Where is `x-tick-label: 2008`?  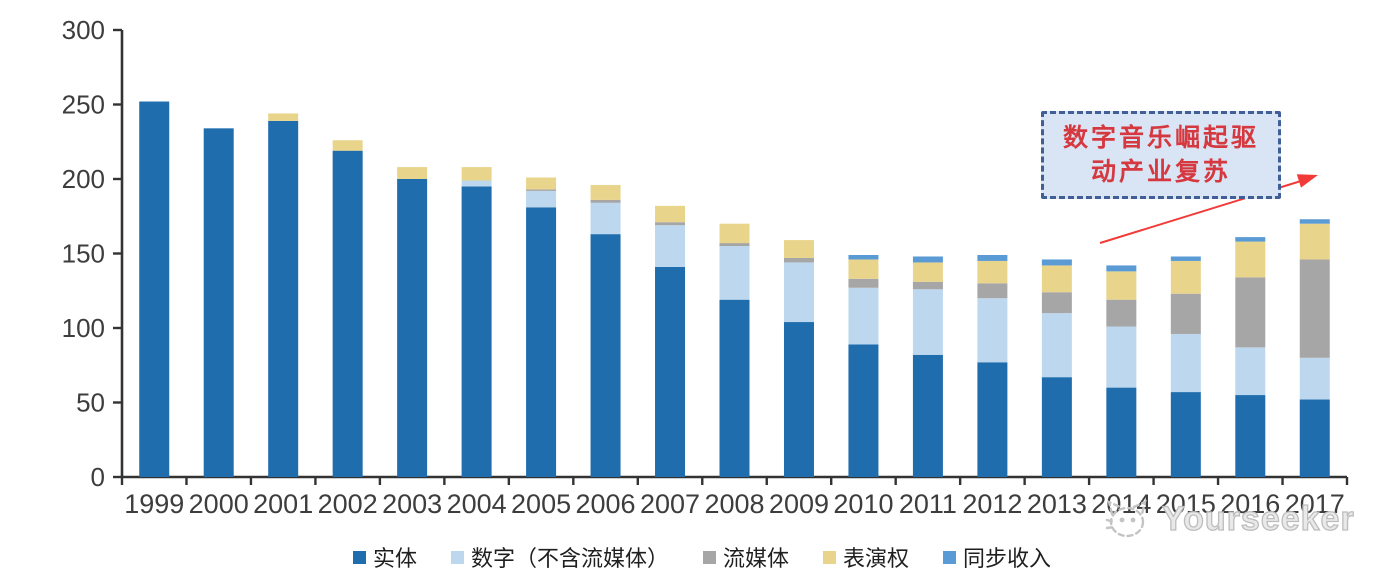 x-tick-label: 2008 is located at coordinates (734, 504).